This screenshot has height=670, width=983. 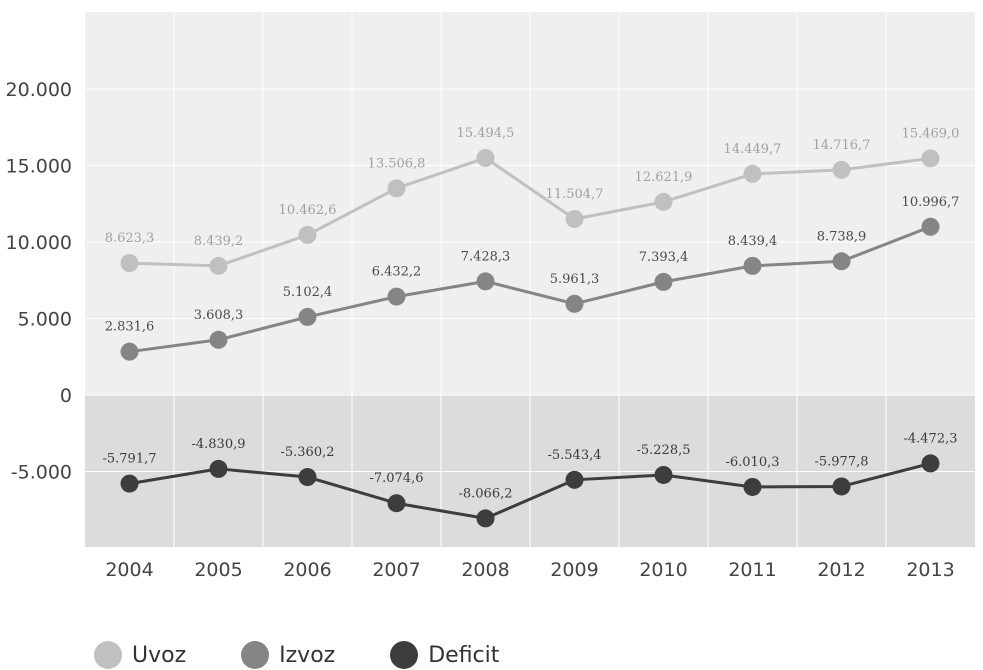 I want to click on x-tick-label: 2007, so click(x=396, y=570).